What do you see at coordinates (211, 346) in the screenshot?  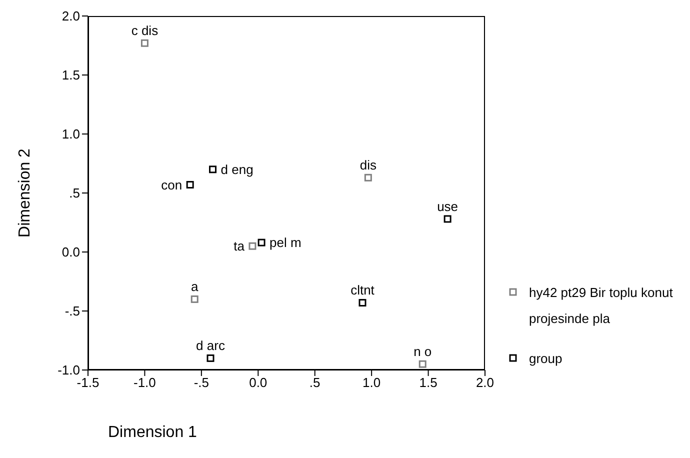 I see `annotation: d arc` at bounding box center [211, 346].